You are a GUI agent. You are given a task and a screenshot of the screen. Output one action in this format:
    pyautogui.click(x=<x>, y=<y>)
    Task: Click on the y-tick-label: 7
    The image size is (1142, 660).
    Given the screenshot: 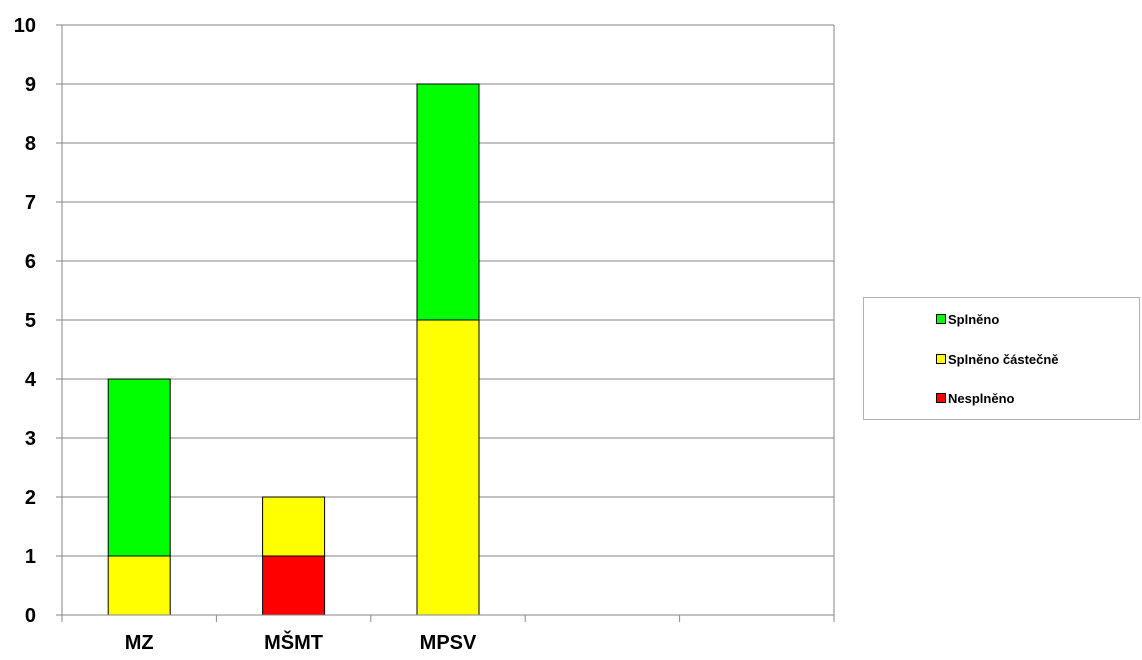 What is the action you would take?
    pyautogui.click(x=30, y=203)
    